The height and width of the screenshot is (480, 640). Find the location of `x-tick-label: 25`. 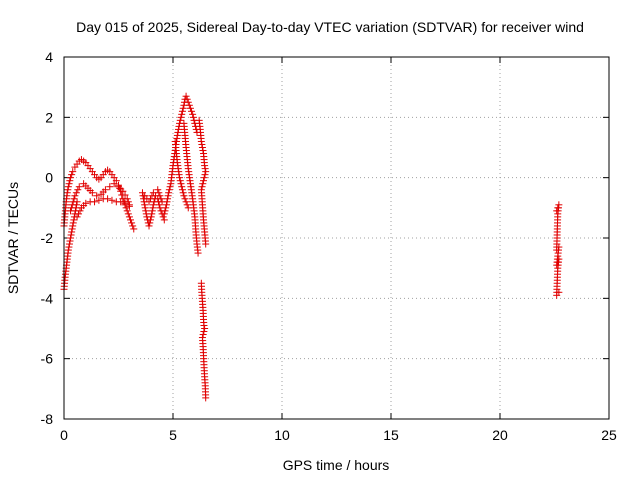

x-tick-label: 25 is located at coordinates (609, 435).